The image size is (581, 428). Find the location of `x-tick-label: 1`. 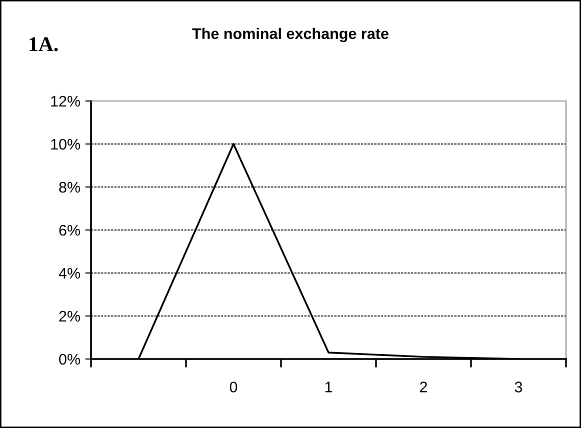

x-tick-label: 1 is located at coordinates (328, 387).